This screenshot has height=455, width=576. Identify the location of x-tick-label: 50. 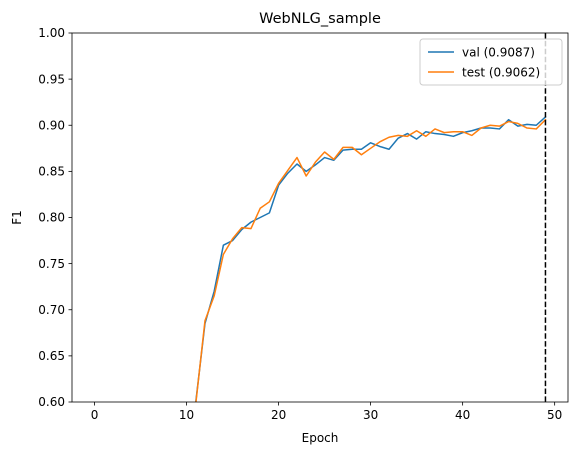
(554, 415).